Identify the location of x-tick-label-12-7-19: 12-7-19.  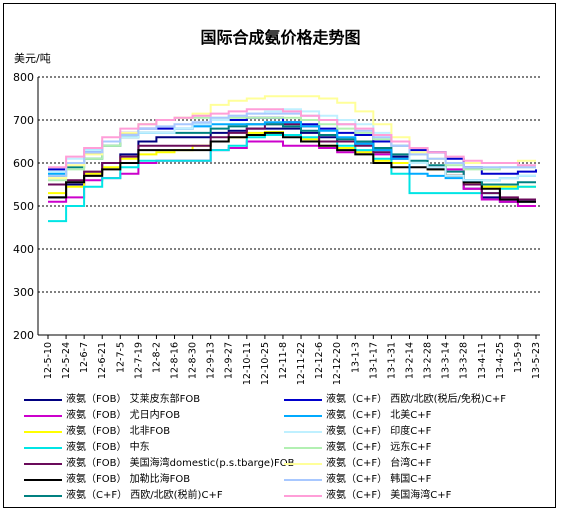
(138, 360).